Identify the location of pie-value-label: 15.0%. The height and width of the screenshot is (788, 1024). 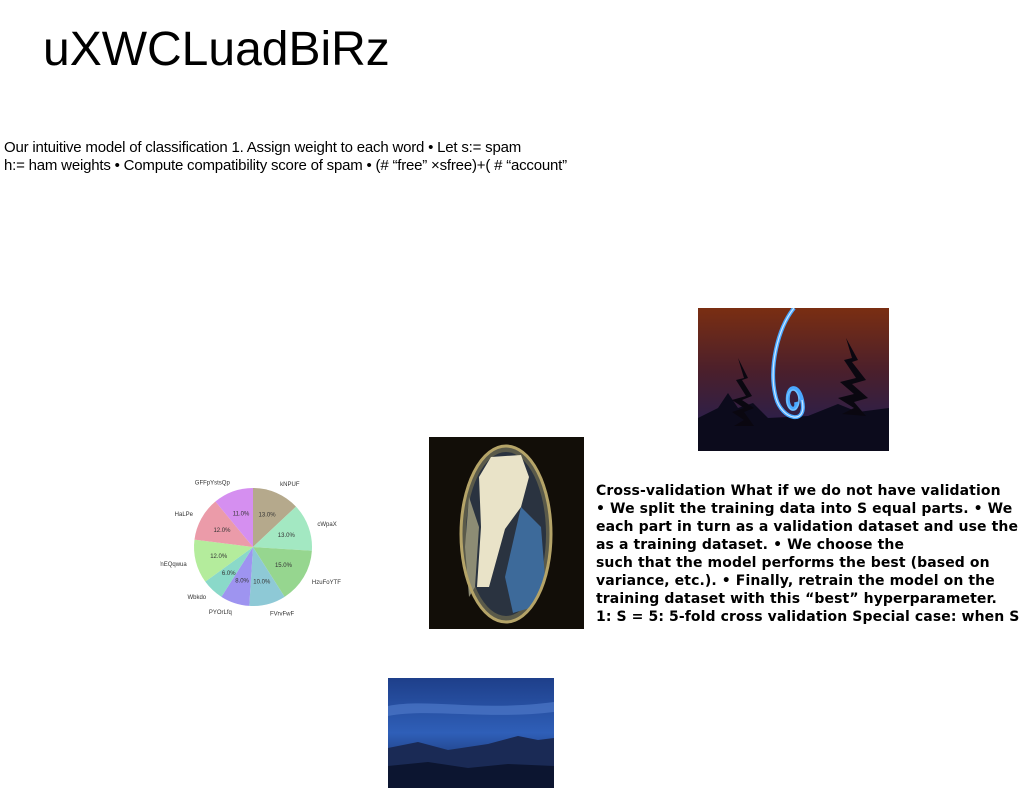
(284, 566).